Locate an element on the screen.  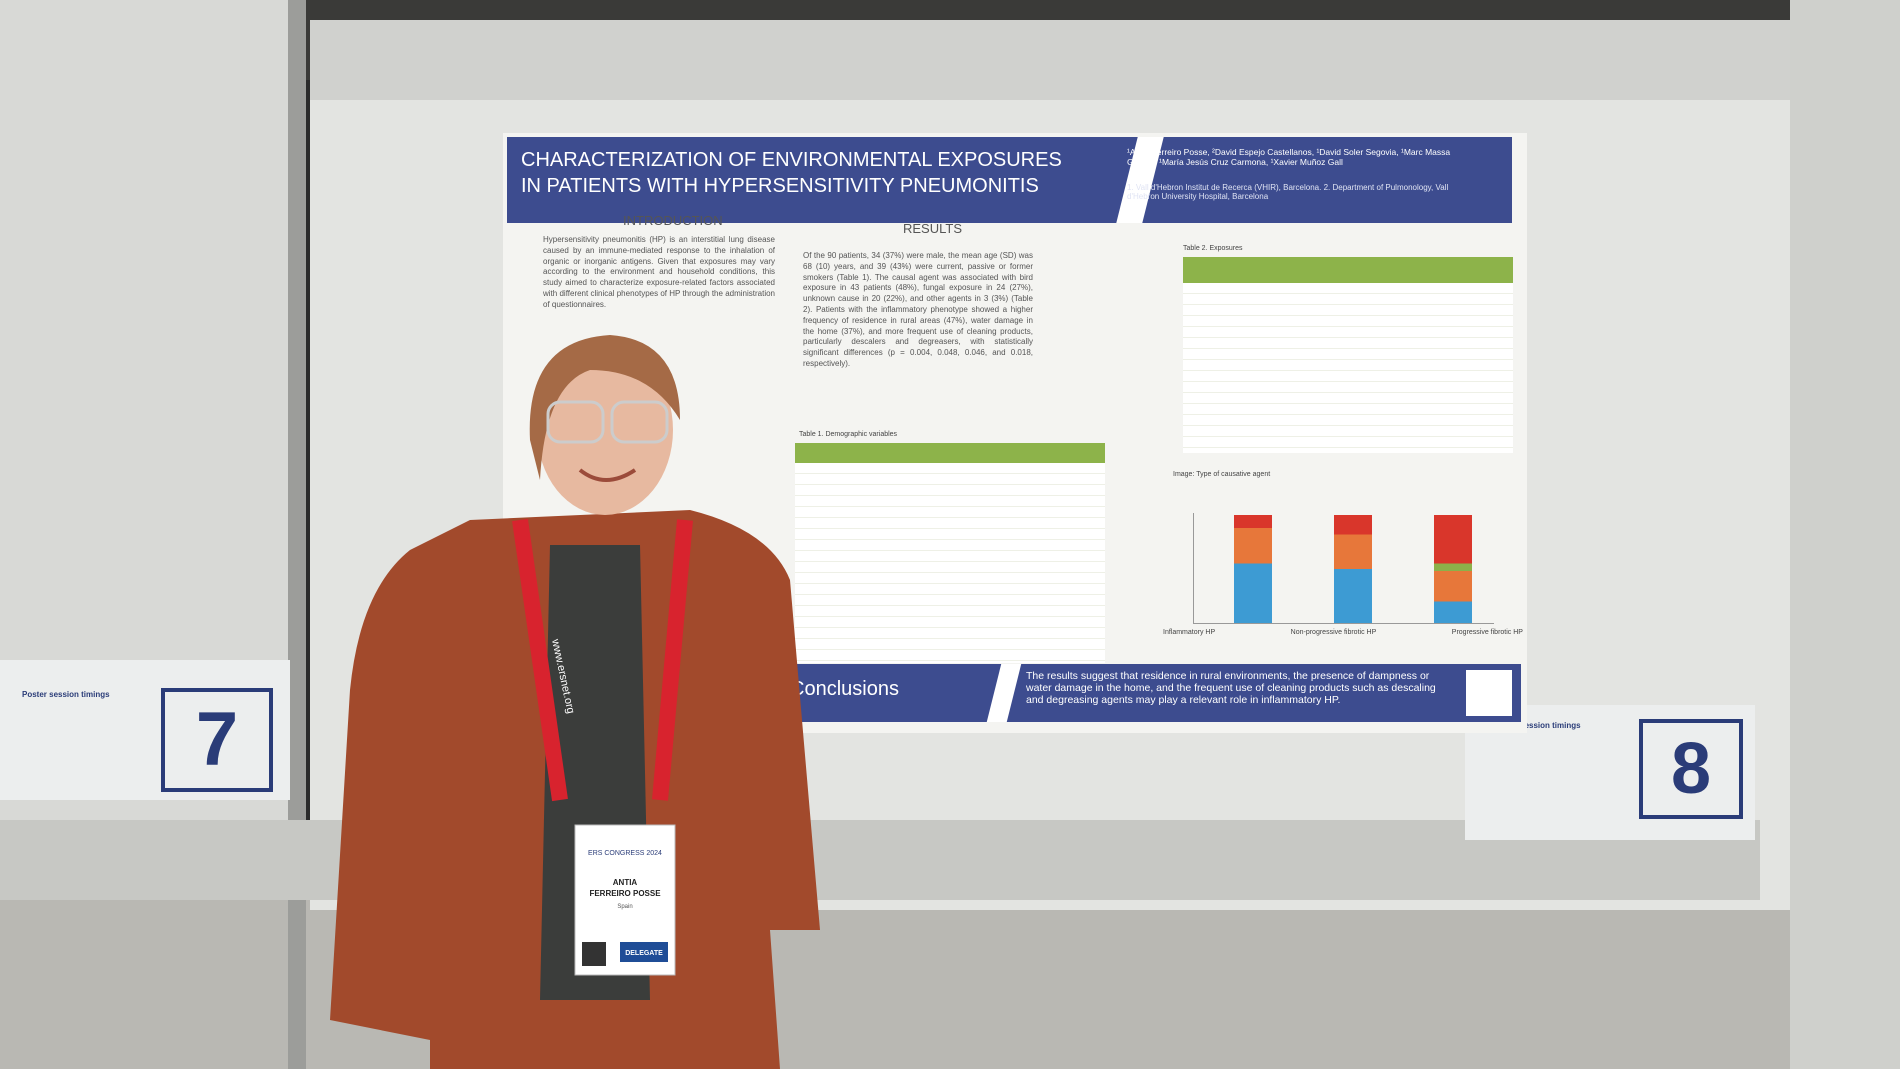
lanyard-strap is located at coordinates (602, 660).